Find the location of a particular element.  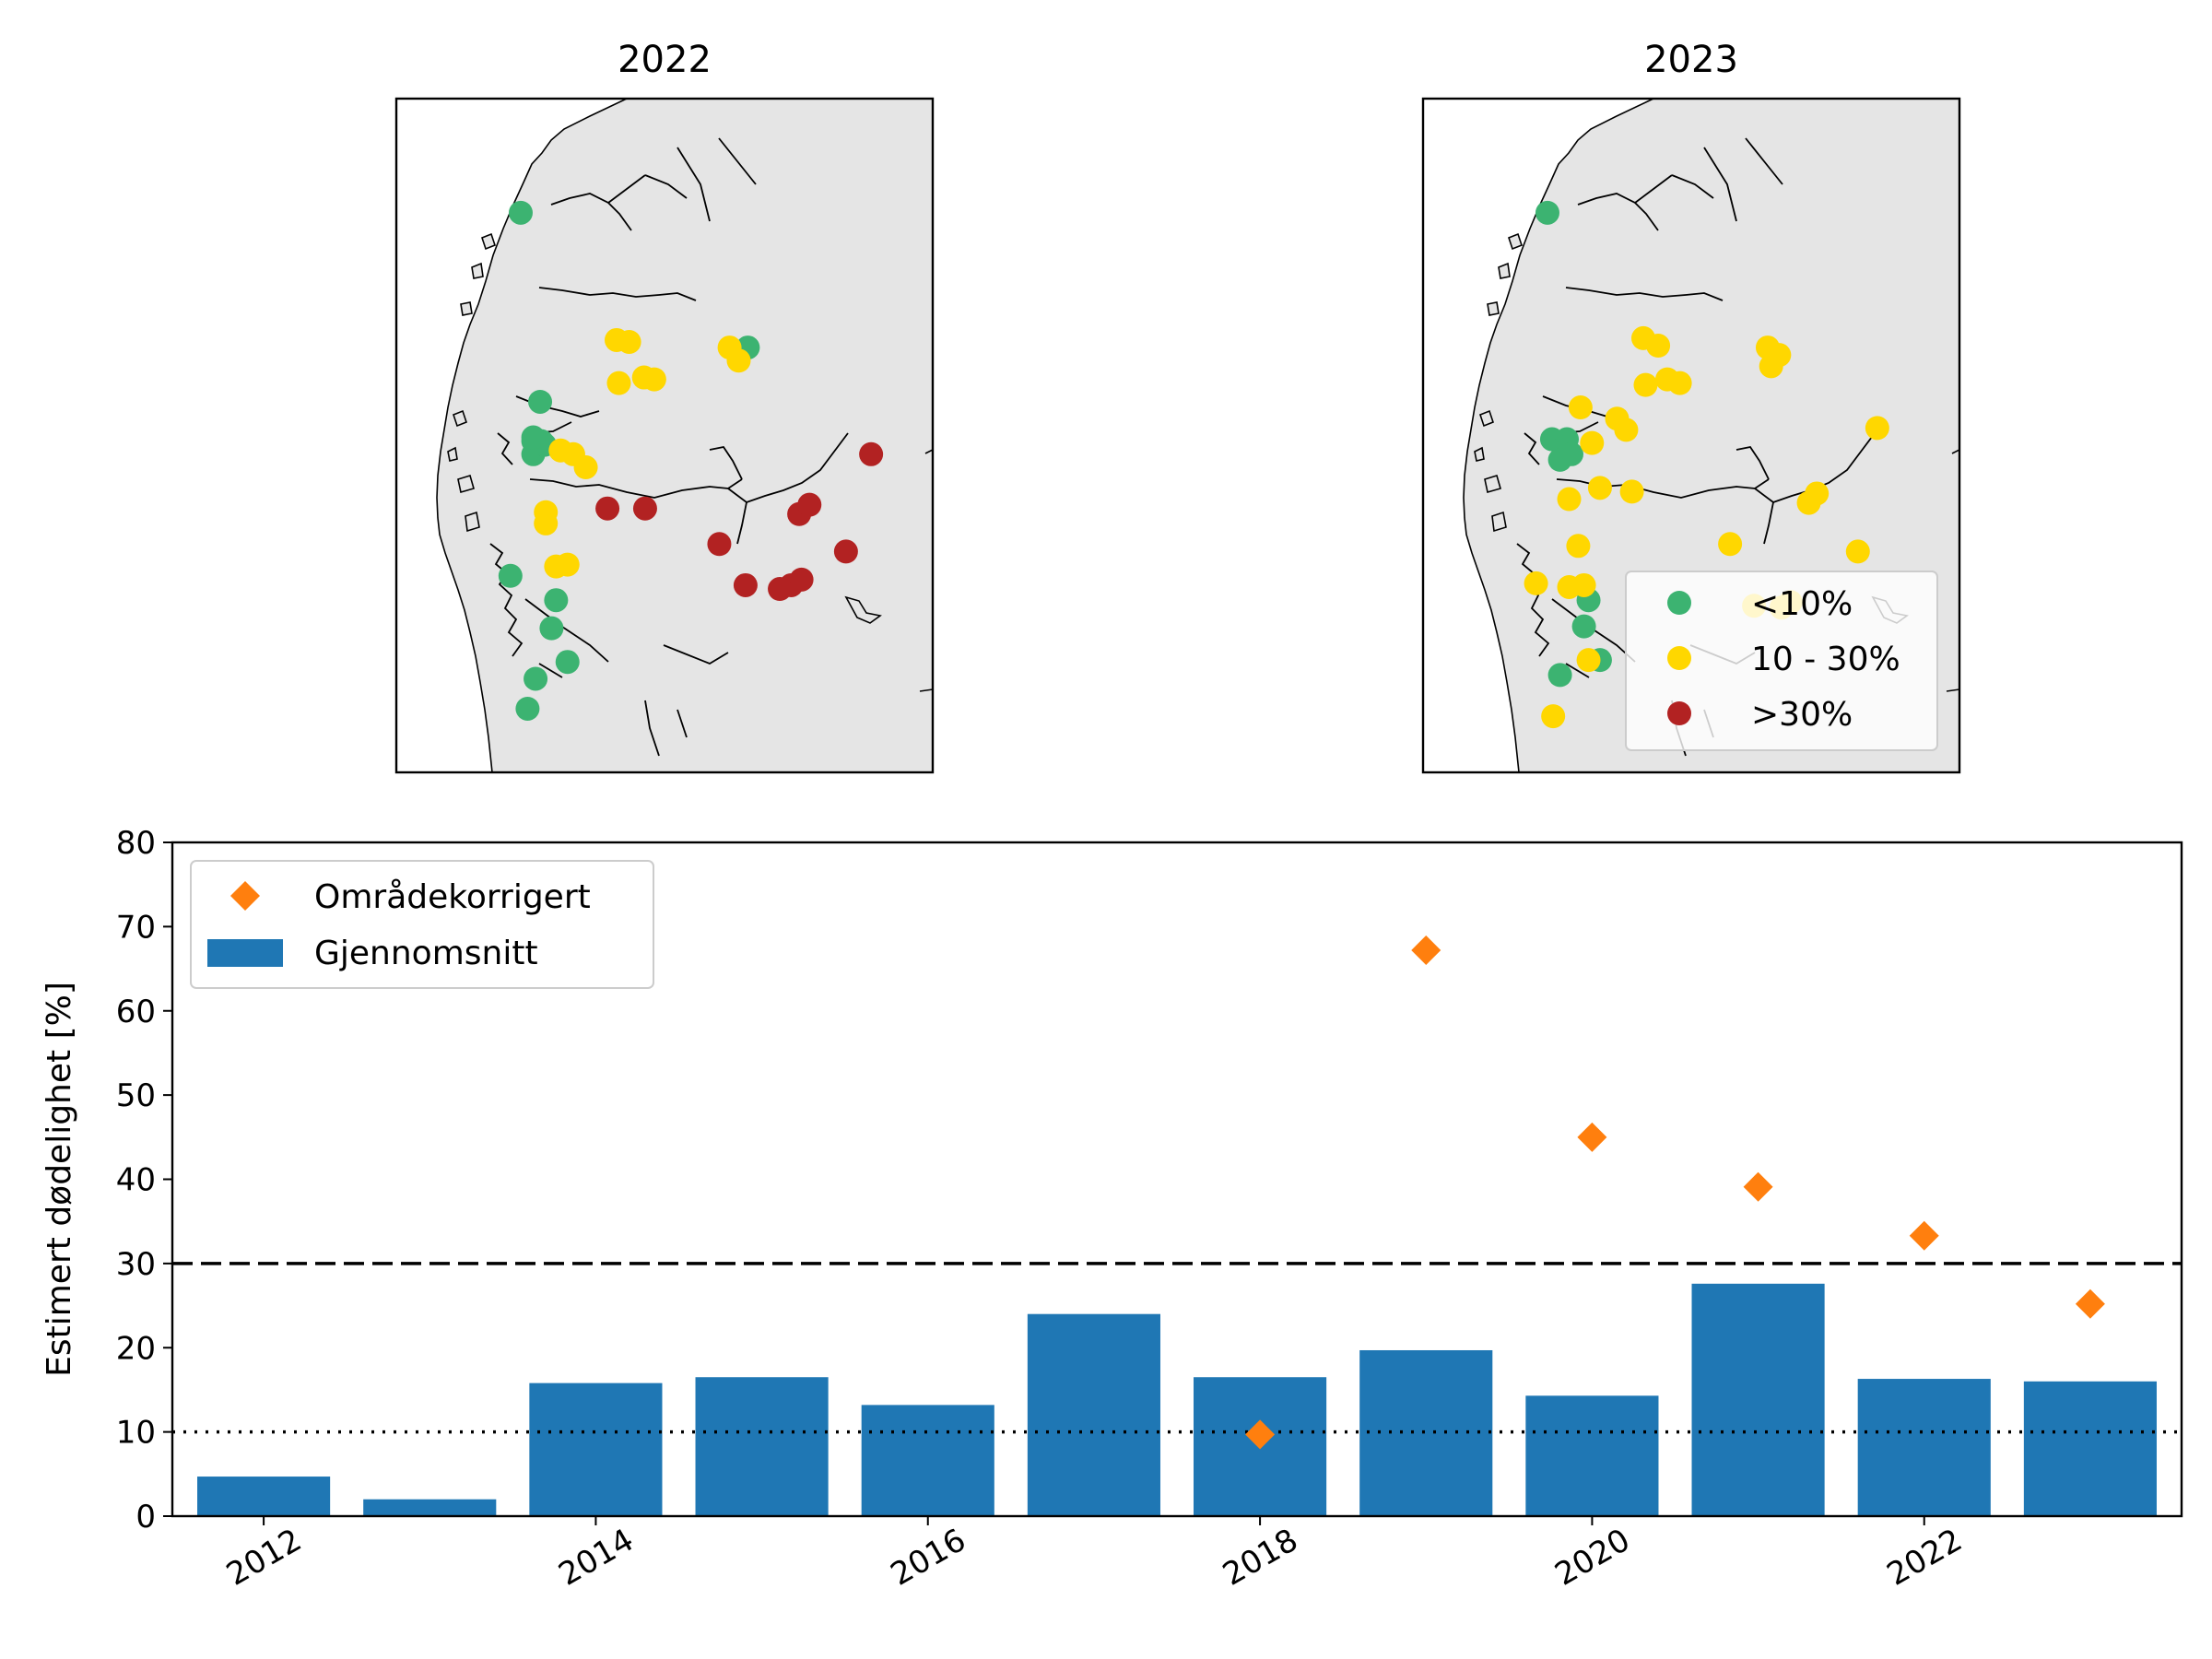

bar-2017 is located at coordinates (1093, 1414).